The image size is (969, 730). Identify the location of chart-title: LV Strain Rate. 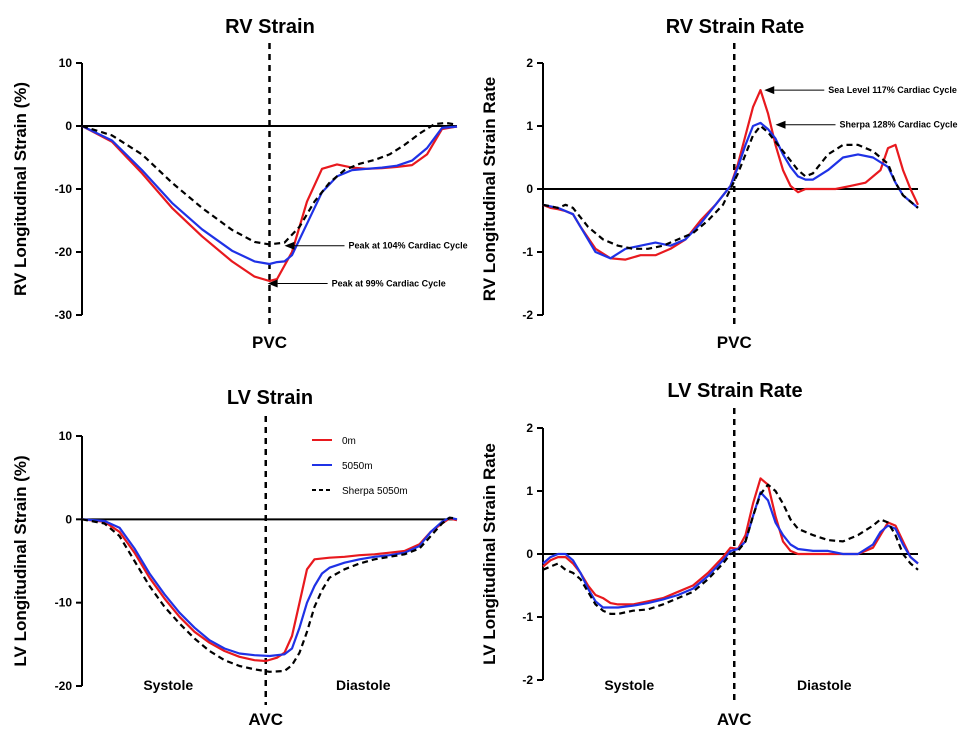
(734, 391).